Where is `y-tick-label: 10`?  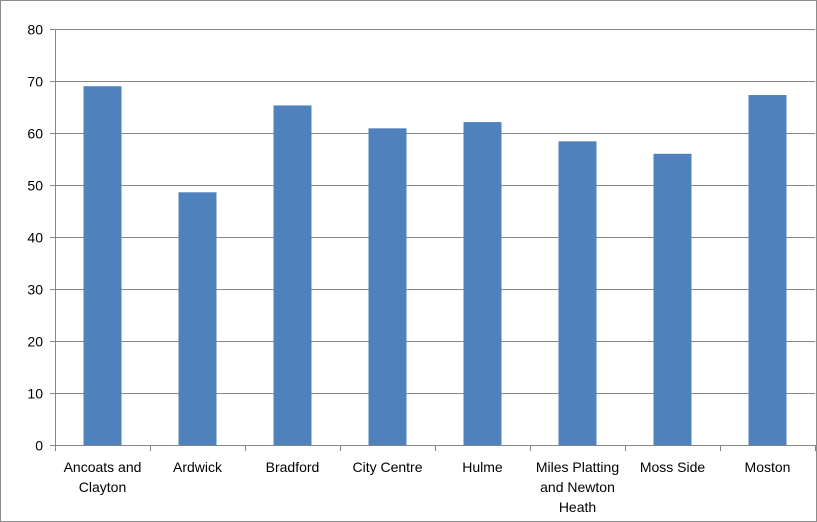 y-tick-label: 10 is located at coordinates (35, 394).